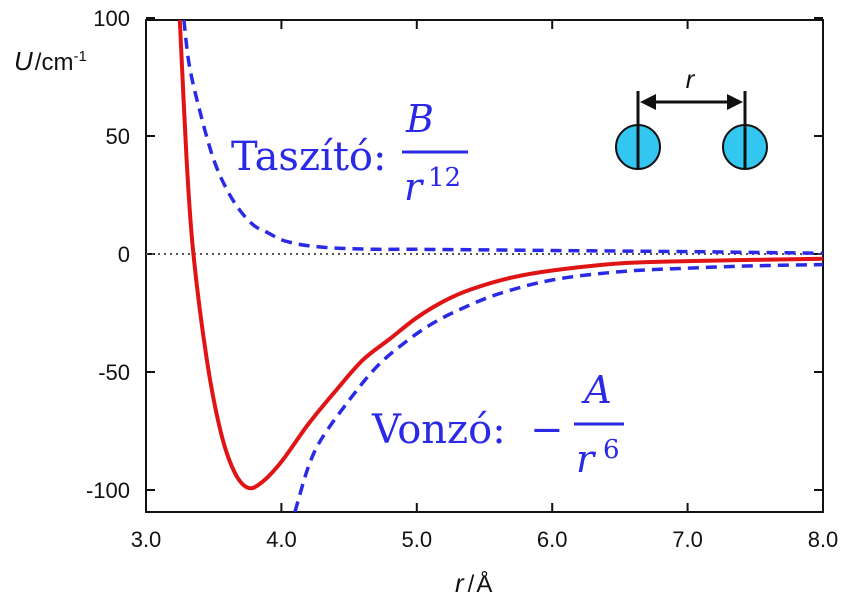  What do you see at coordinates (611, 450) in the screenshot?
I see `attractive-exponent: 6` at bounding box center [611, 450].